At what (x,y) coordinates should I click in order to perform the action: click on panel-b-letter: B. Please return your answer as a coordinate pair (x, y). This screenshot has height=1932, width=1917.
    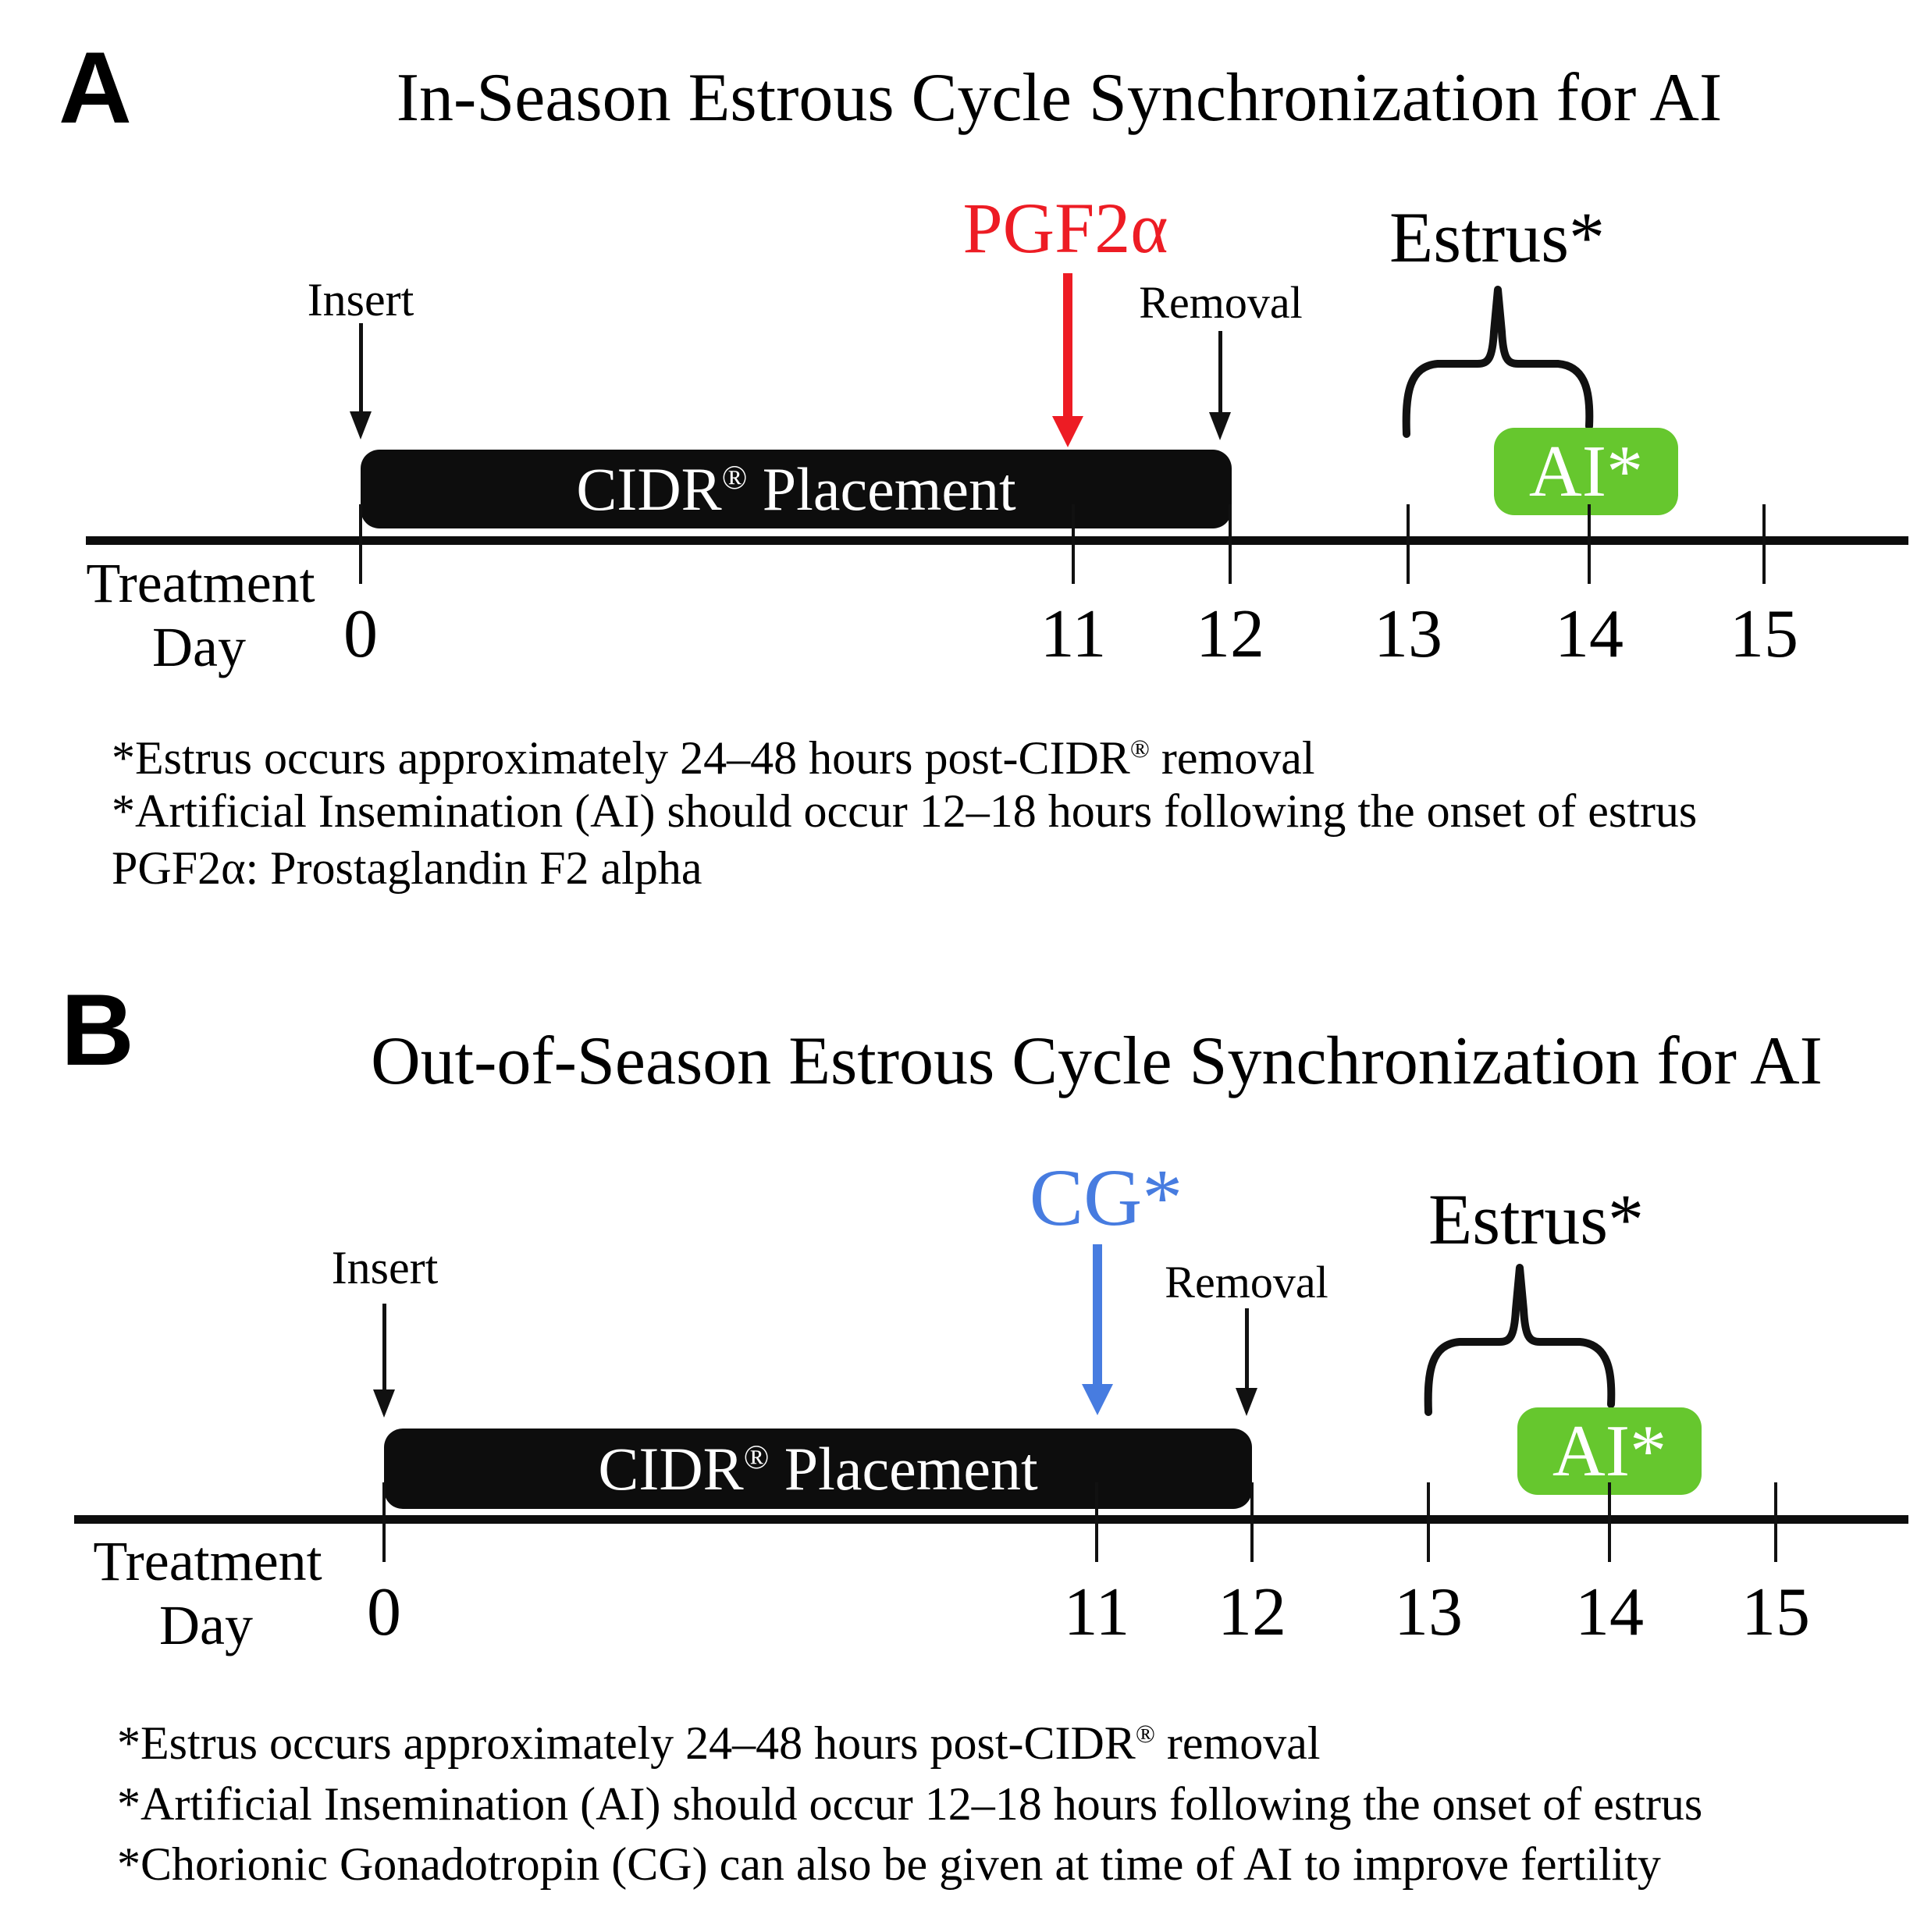
    Looking at the image, I should click on (97, 1030).